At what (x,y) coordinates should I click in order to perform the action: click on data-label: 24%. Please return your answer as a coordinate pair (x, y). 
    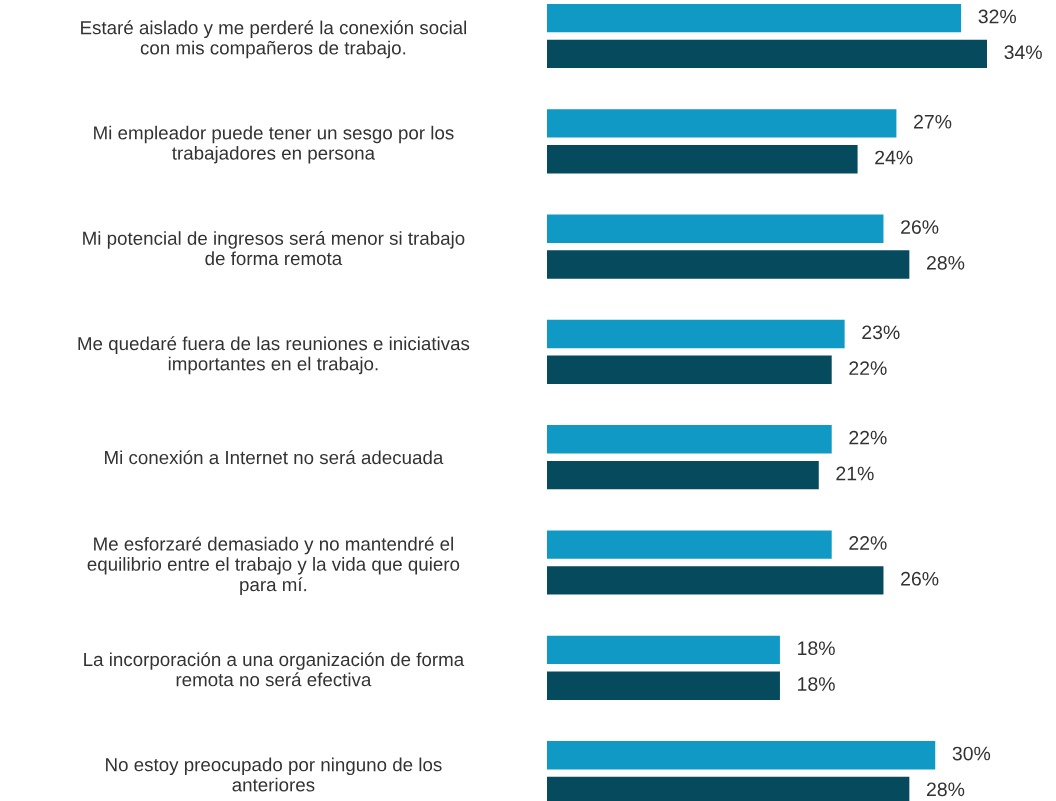
    Looking at the image, I should click on (894, 157).